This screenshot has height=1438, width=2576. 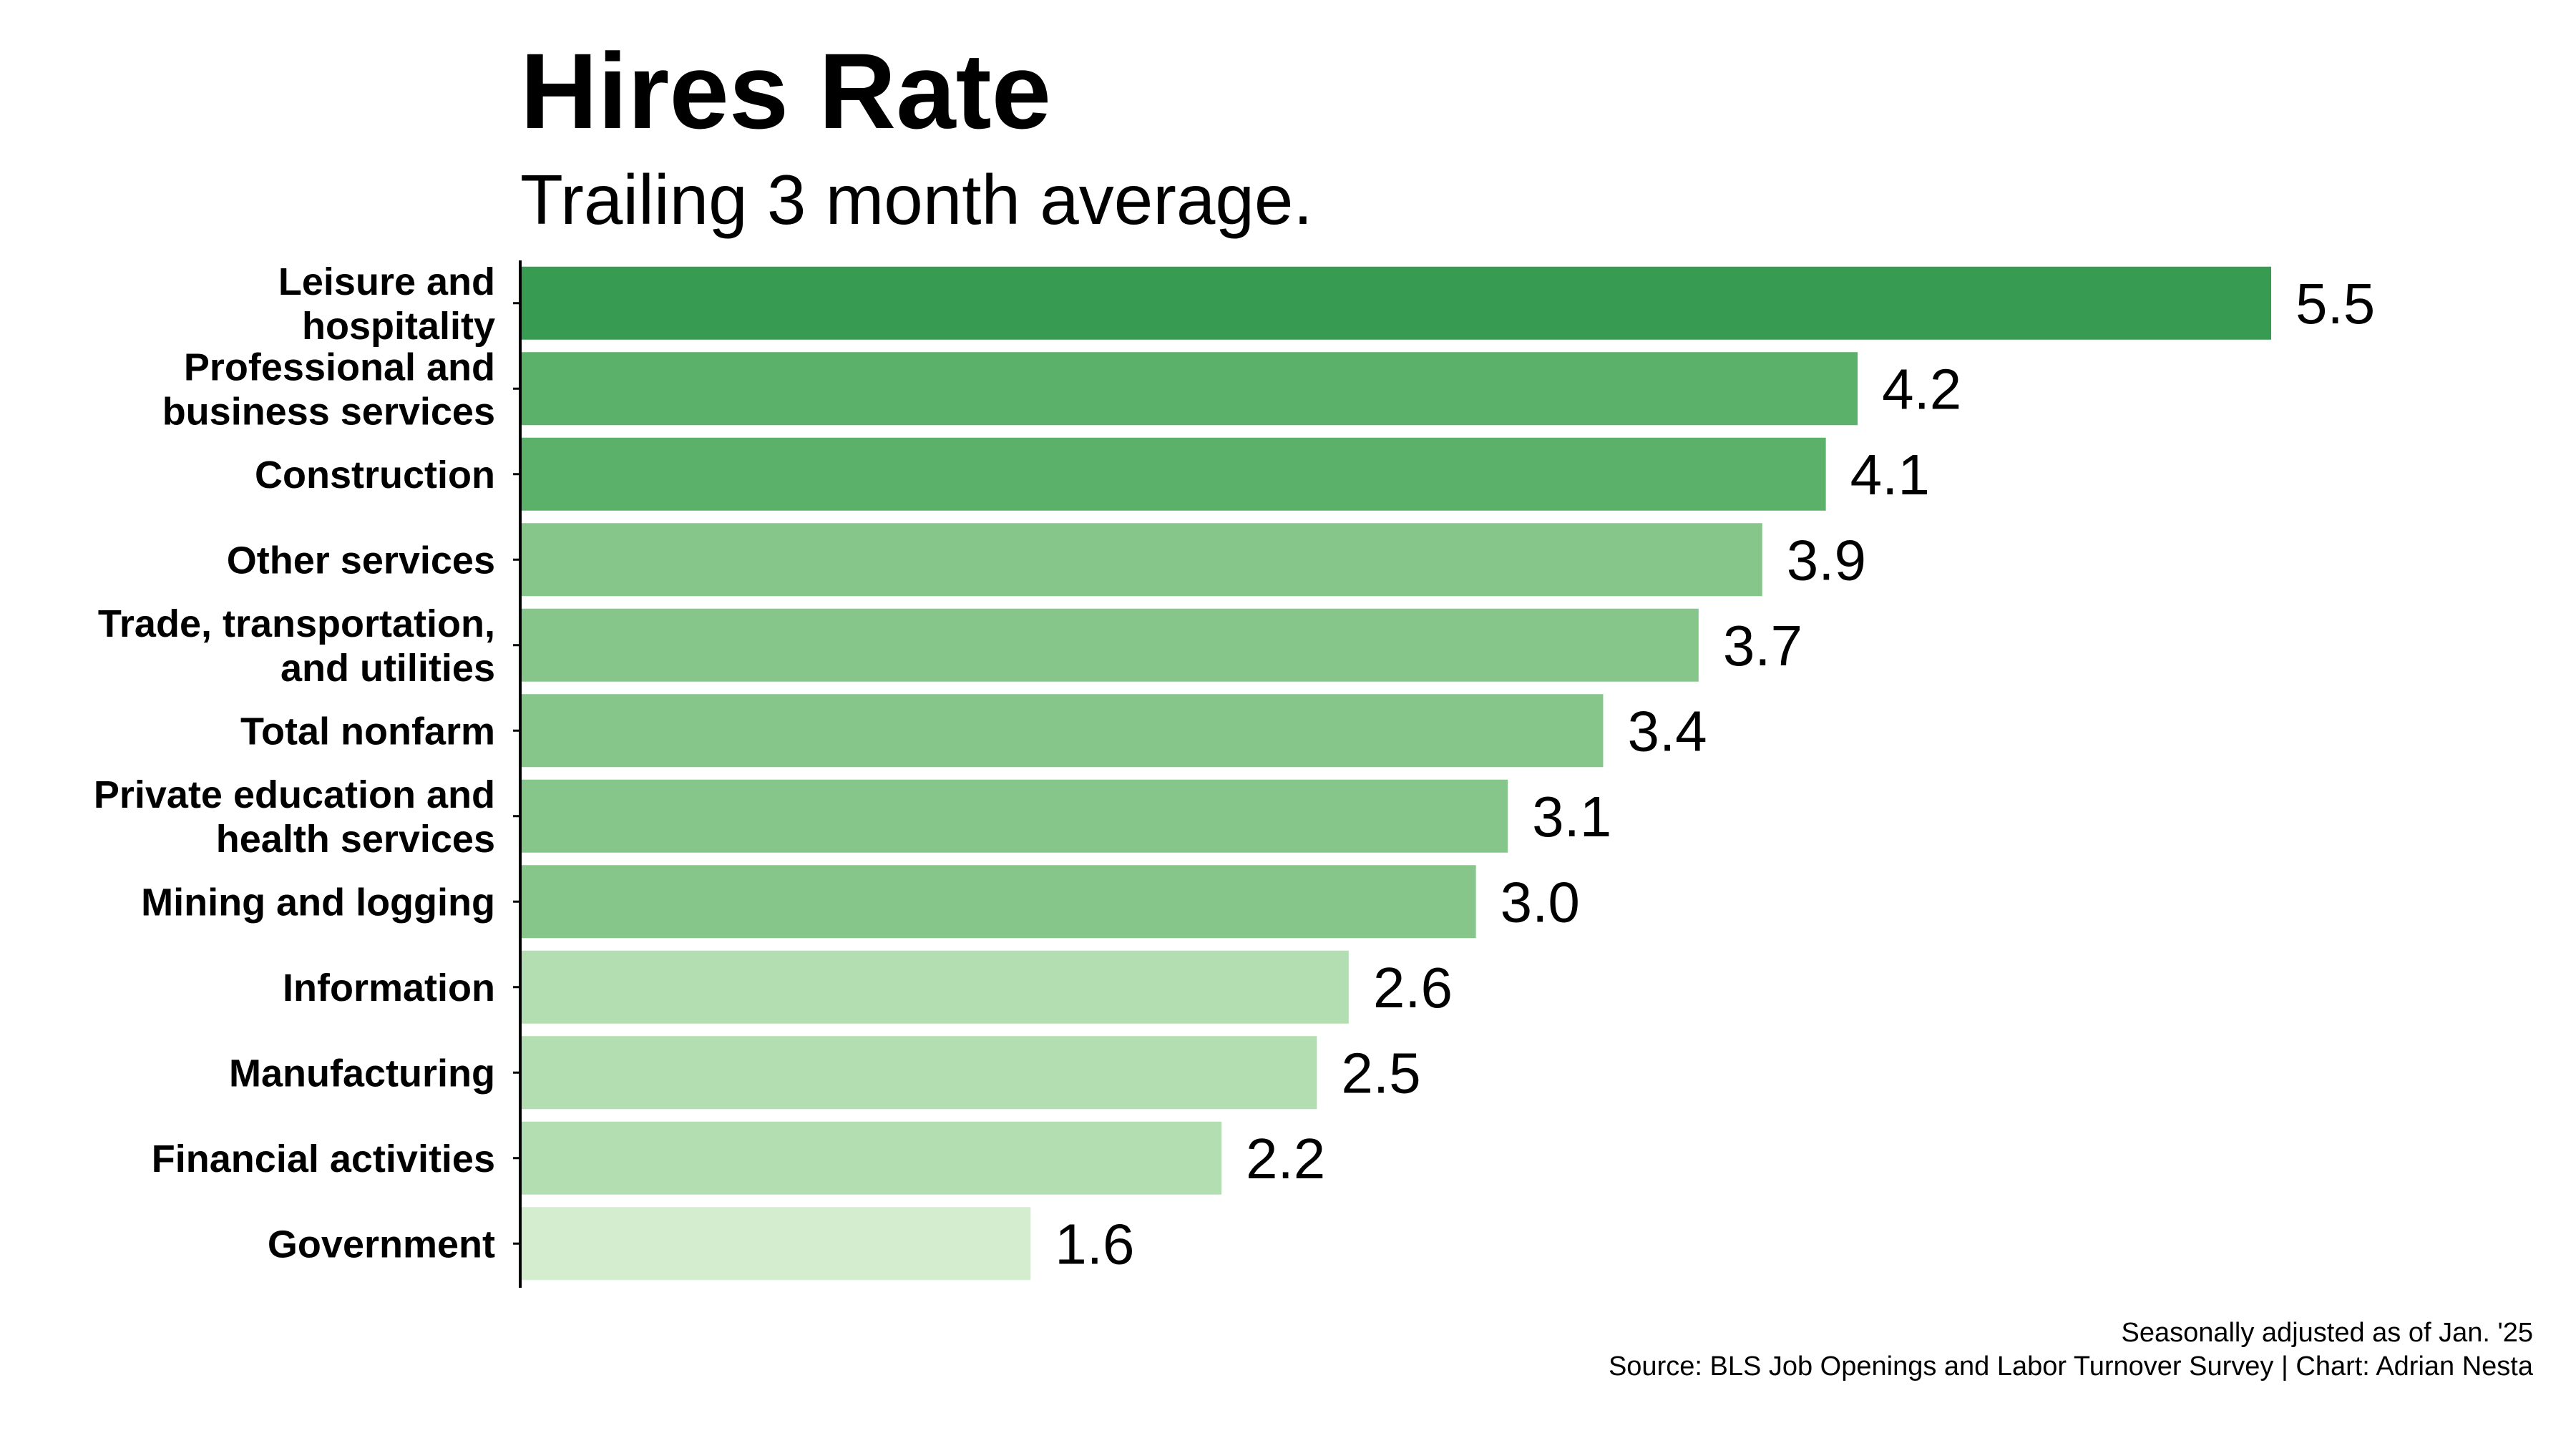 I want to click on value-label: 3.7, so click(x=1762, y=646).